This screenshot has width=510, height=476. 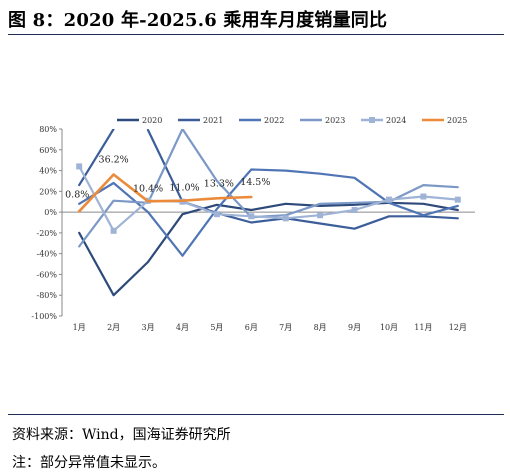 I want to click on legend-label: 2021, so click(x=213, y=120).